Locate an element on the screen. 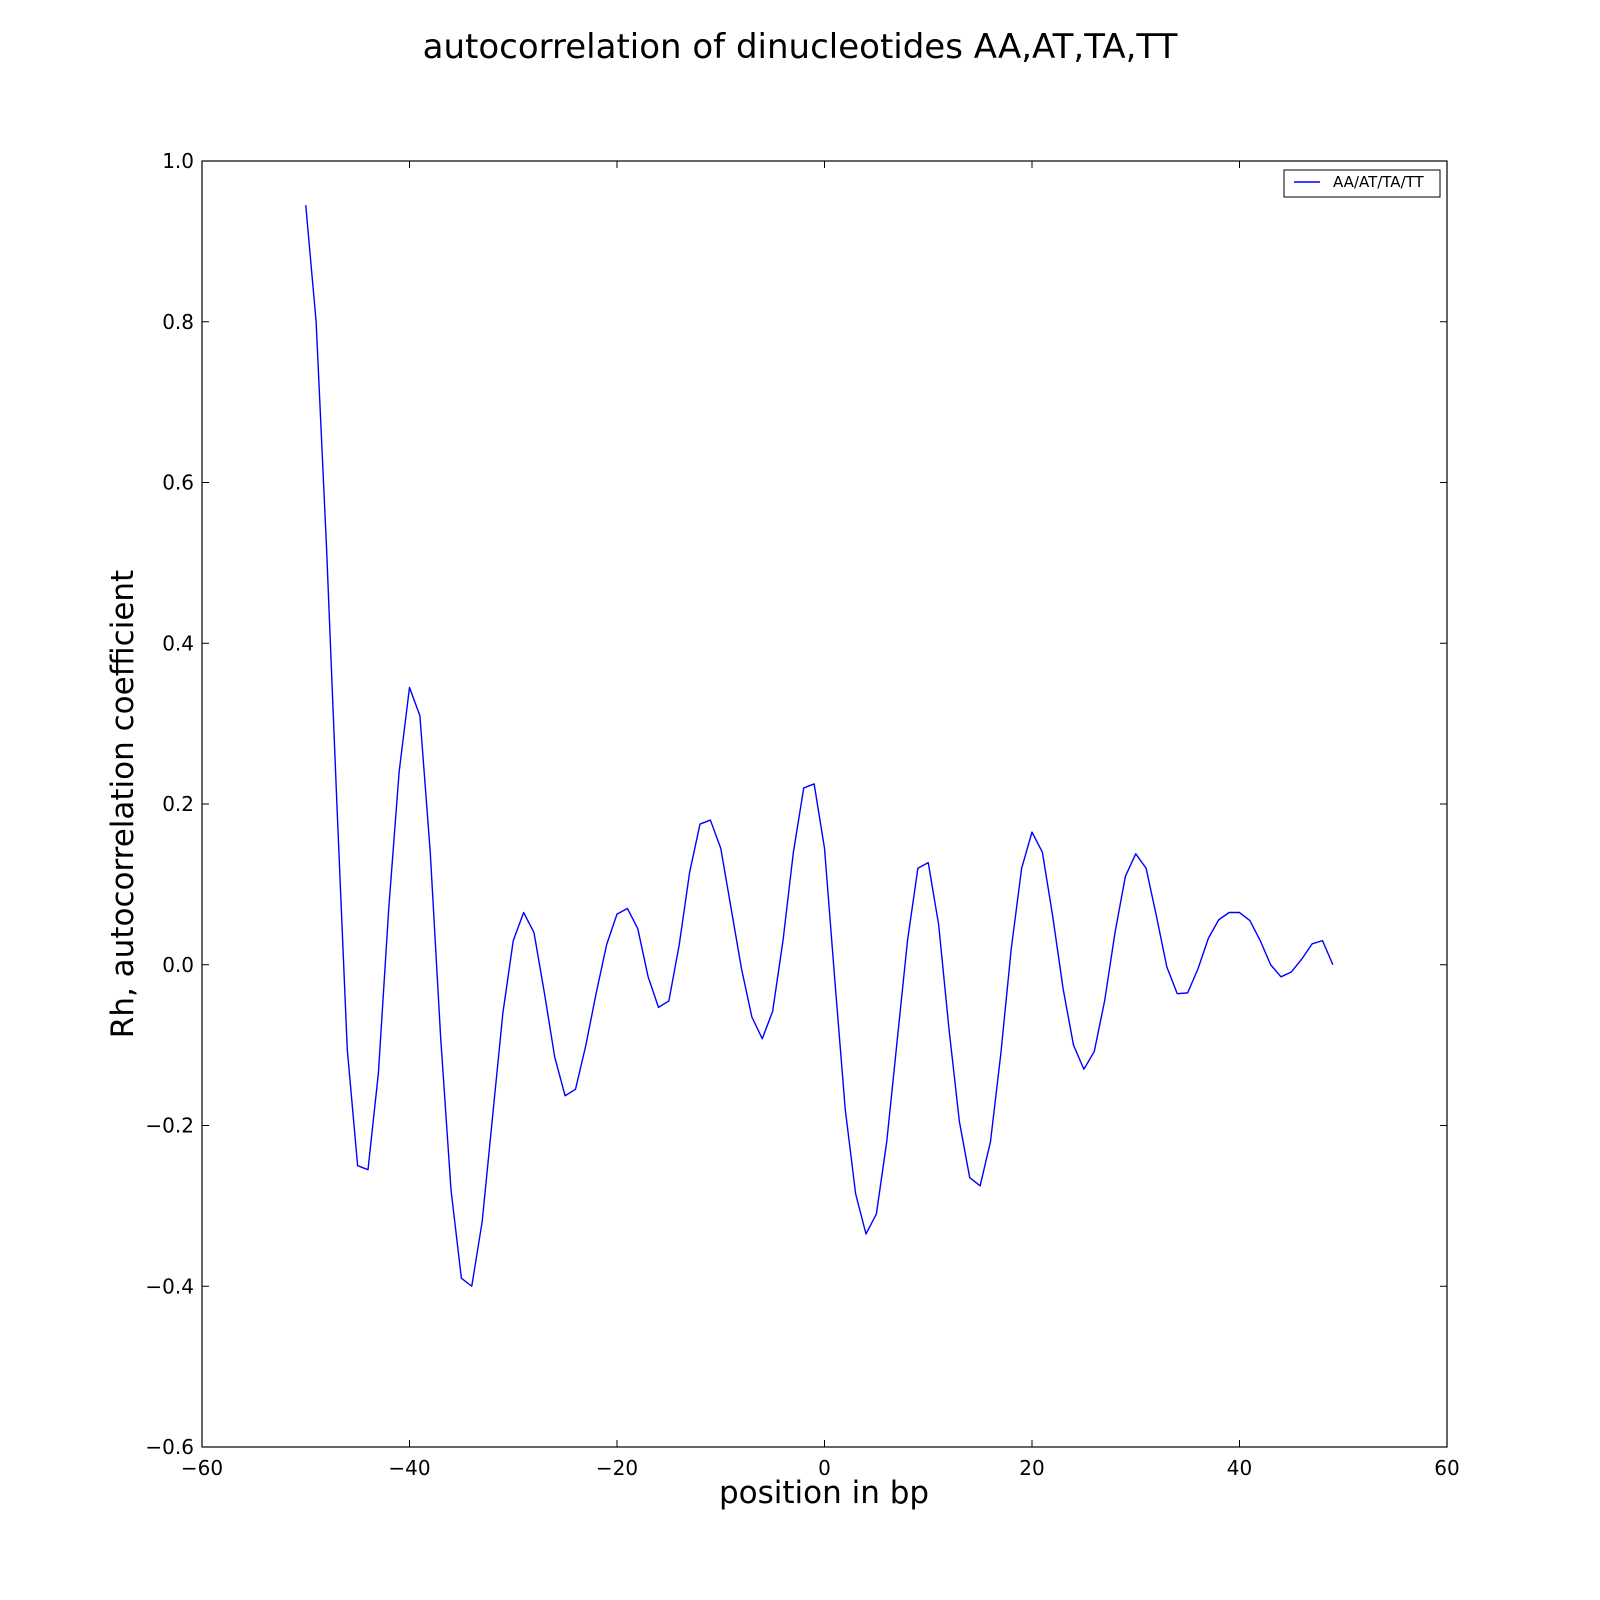 This screenshot has height=1600, width=1600. y-tick-label: 0.2 is located at coordinates (178, 804).